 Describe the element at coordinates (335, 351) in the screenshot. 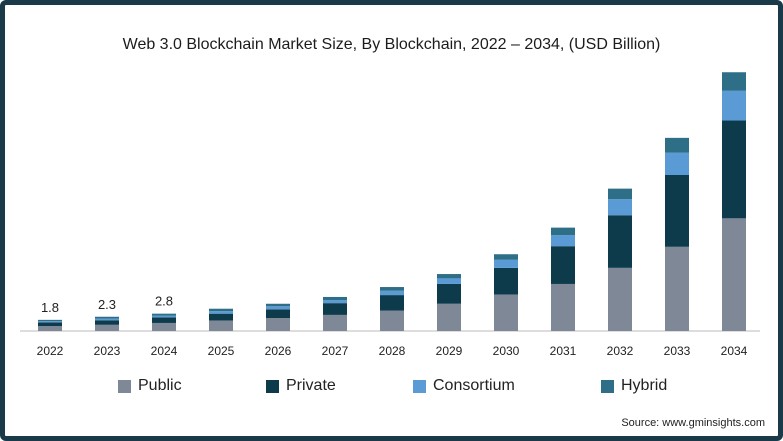

I see `x-tick-label-2027: 2027` at that location.